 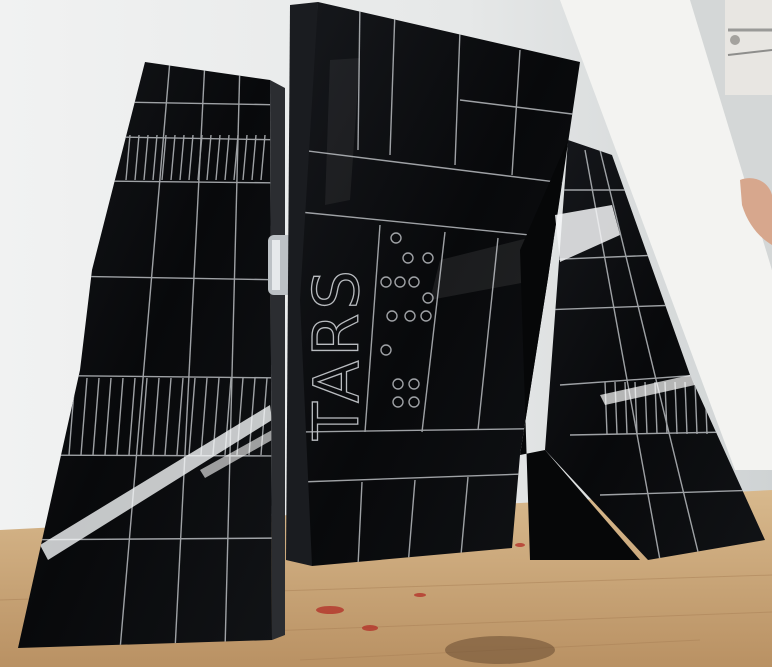 What do you see at coordinates (336, 353) in the screenshot?
I see `tars-engraved-text: TARS` at bounding box center [336, 353].